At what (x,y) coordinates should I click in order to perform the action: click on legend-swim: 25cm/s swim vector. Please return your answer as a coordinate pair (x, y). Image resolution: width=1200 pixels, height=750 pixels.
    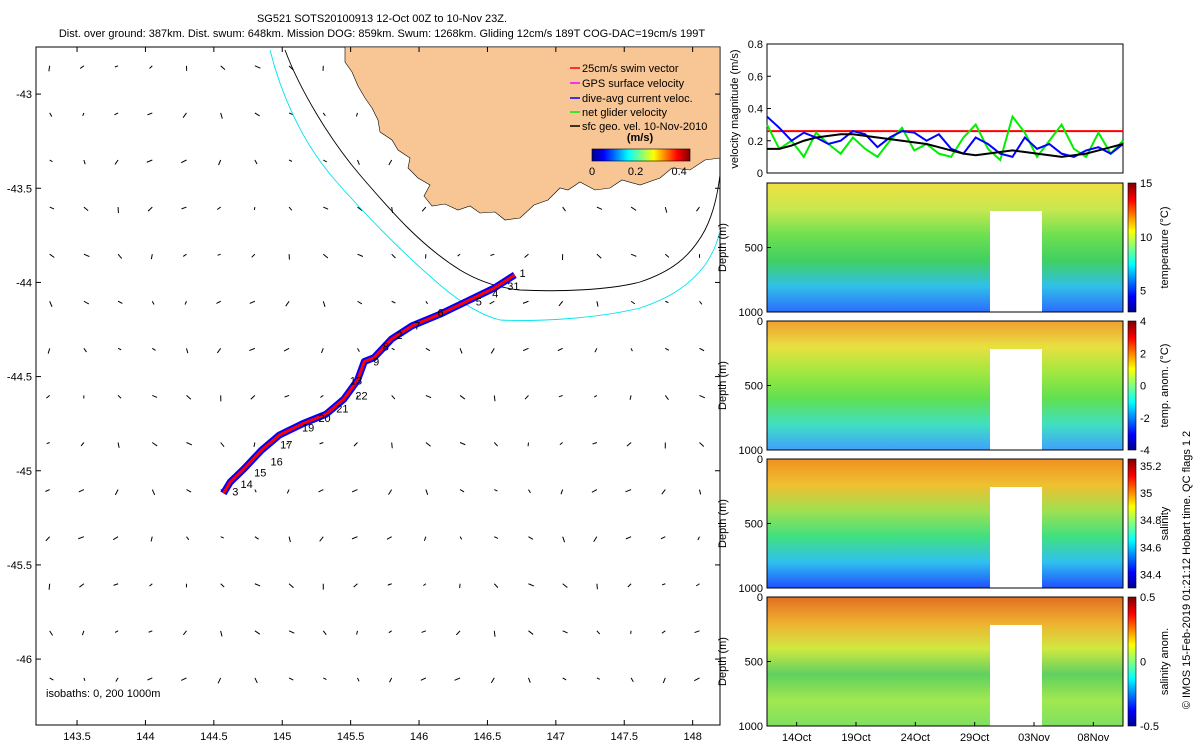
    Looking at the image, I should click on (630, 69).